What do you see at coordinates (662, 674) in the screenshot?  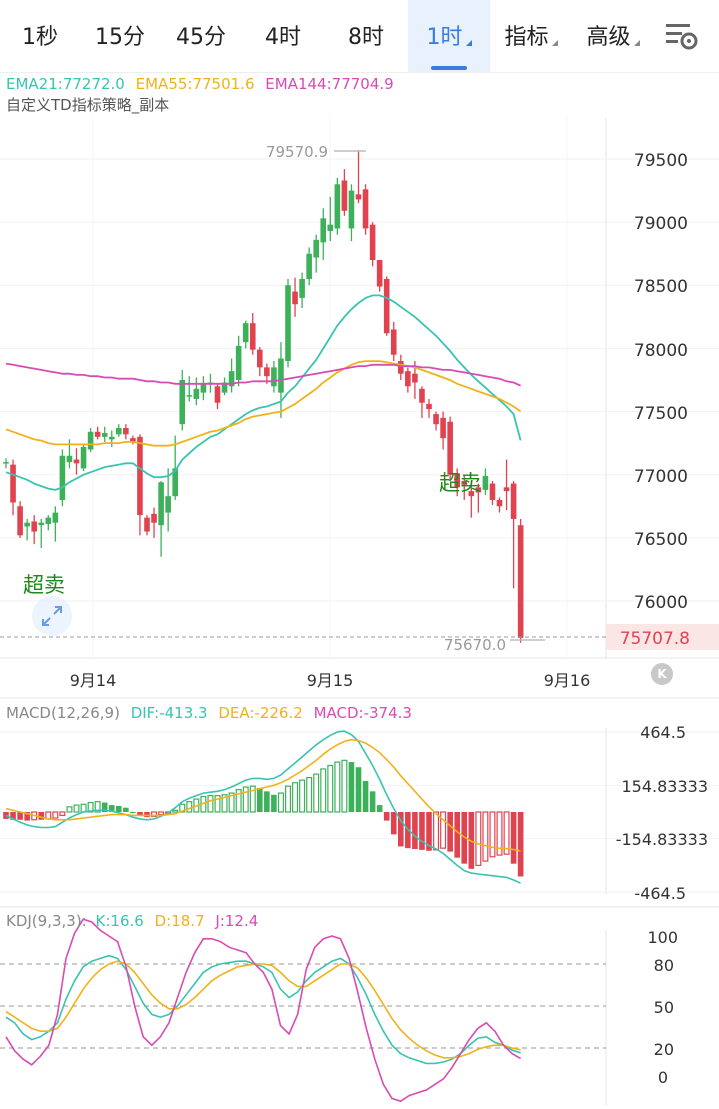 I see `scroll-to-latest-button: K` at bounding box center [662, 674].